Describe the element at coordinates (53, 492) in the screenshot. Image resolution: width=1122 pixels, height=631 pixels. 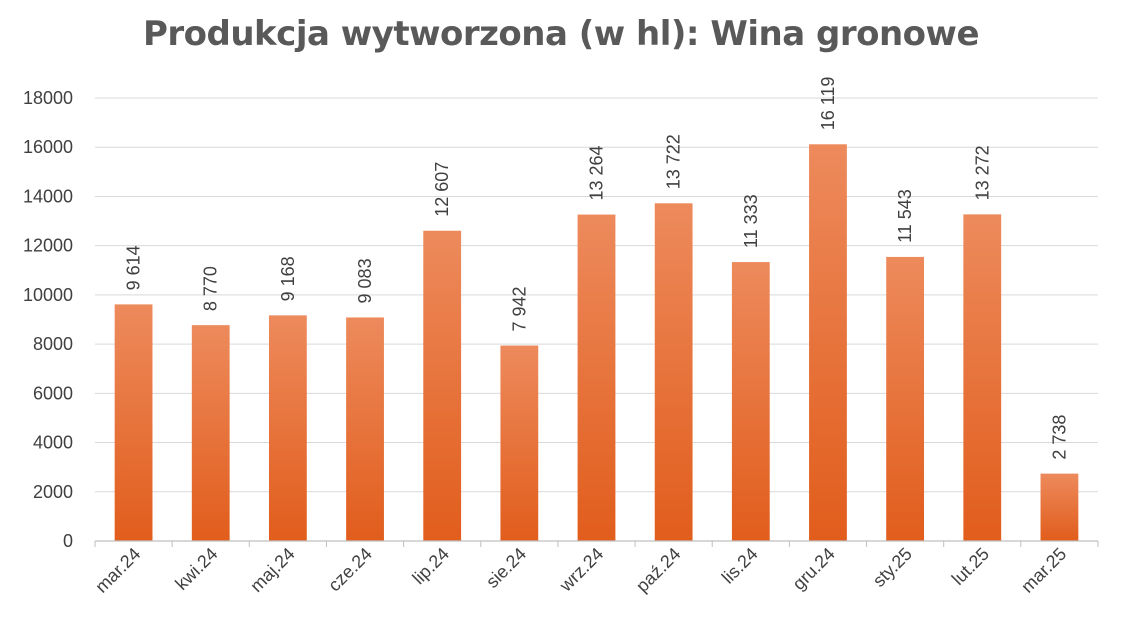
I see `y-tick-label: 2000` at that location.